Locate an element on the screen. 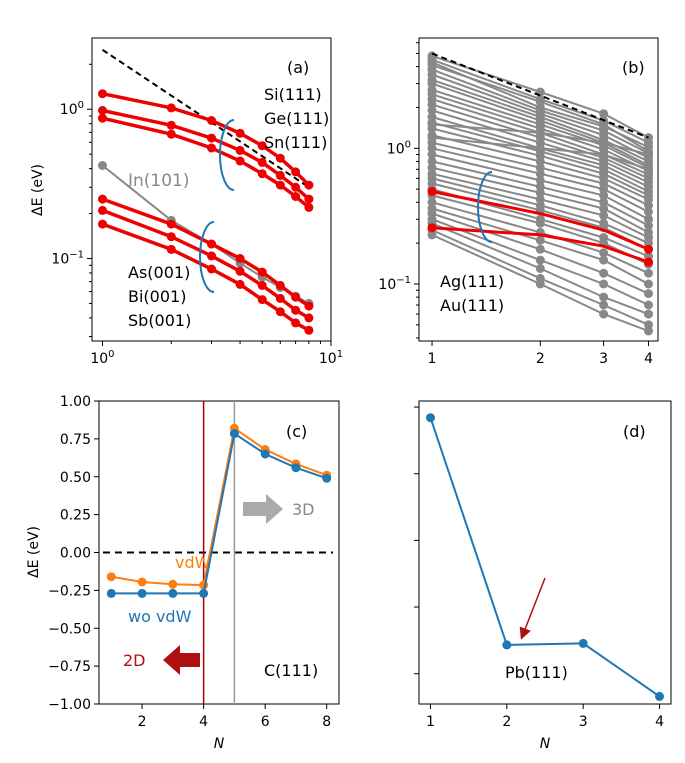  label-bi001: Bi(001) is located at coordinates (157, 296).